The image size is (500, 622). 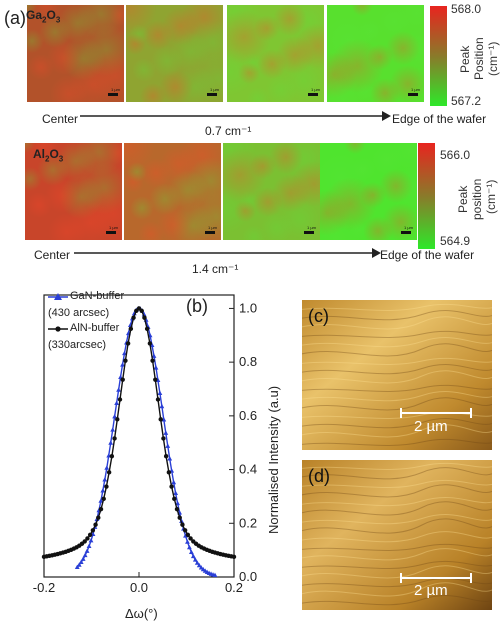 What do you see at coordinates (491, 197) in the screenshot?
I see `al2o3-colorbar-unit: (cm⁻¹)` at bounding box center [491, 197].